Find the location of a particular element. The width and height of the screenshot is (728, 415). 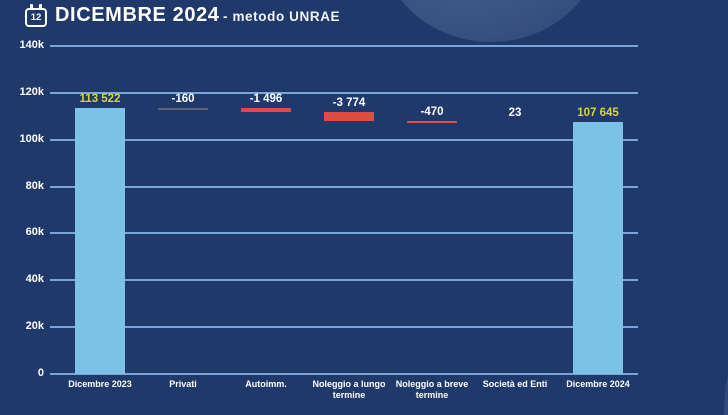

y-axis-label: 60k is located at coordinates (34, 232).